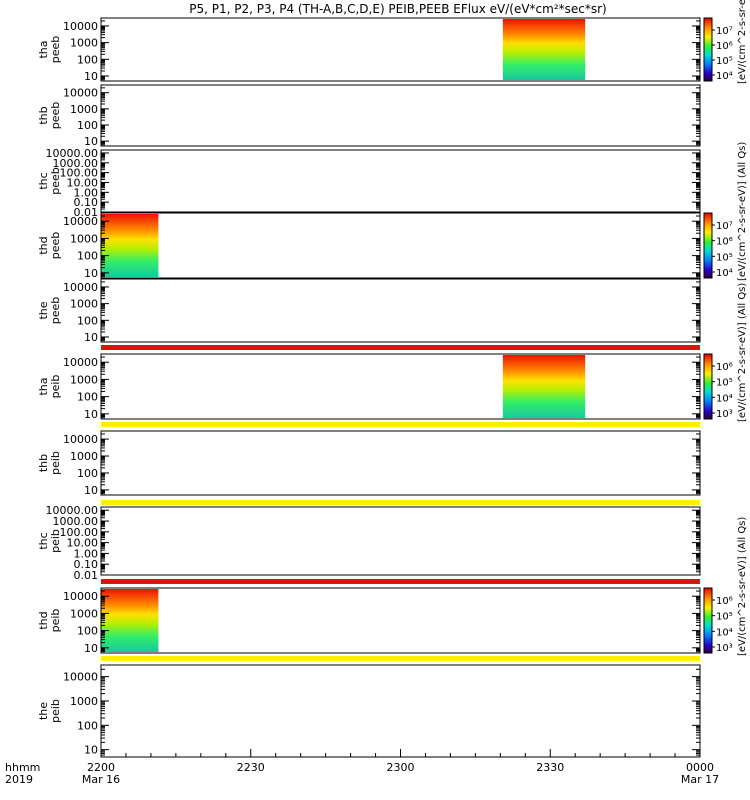 This screenshot has height=800, width=750. Describe the element at coordinates (43, 115) in the screenshot. I see `panel-probe-label: thb` at that location.